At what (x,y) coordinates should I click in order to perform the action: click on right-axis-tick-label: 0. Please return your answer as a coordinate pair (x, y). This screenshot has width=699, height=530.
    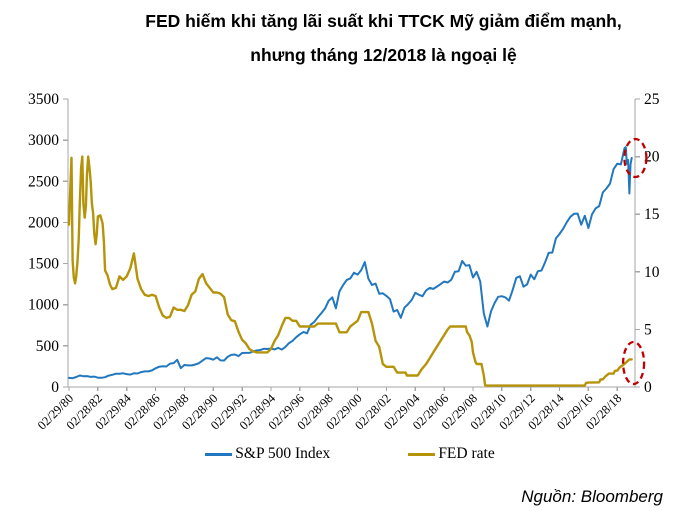
    Looking at the image, I should click on (648, 387).